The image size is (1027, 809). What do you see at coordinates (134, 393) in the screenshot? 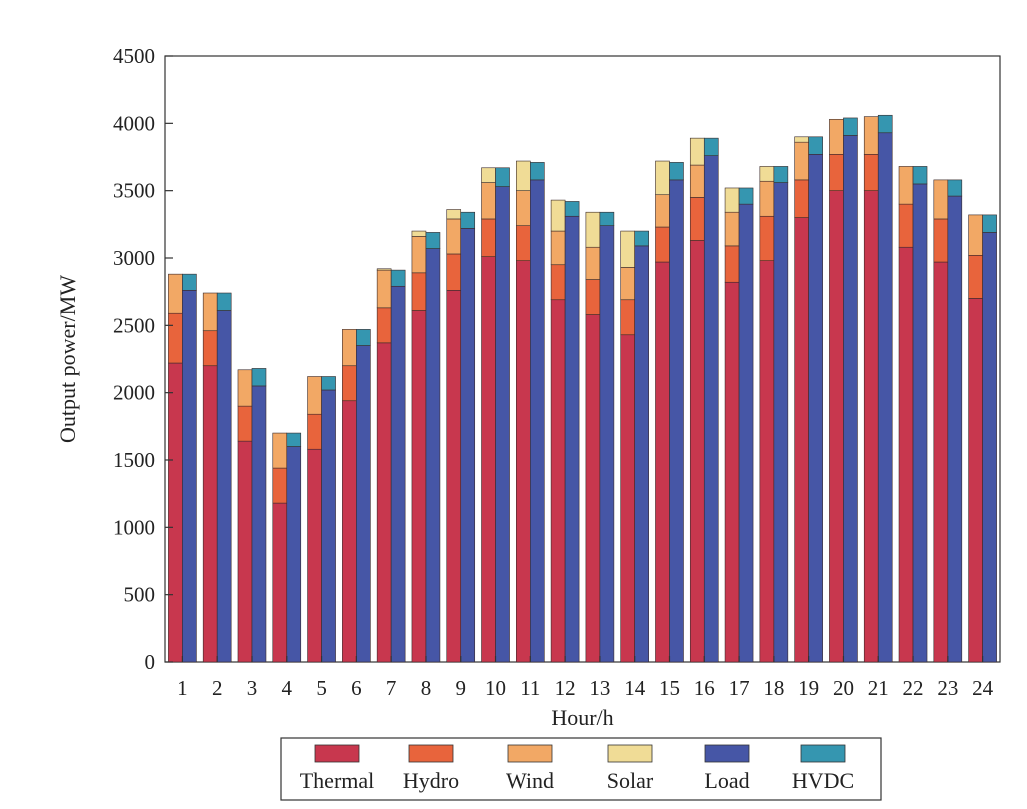
I see `y-tick-label-2000: 2000` at bounding box center [134, 393].